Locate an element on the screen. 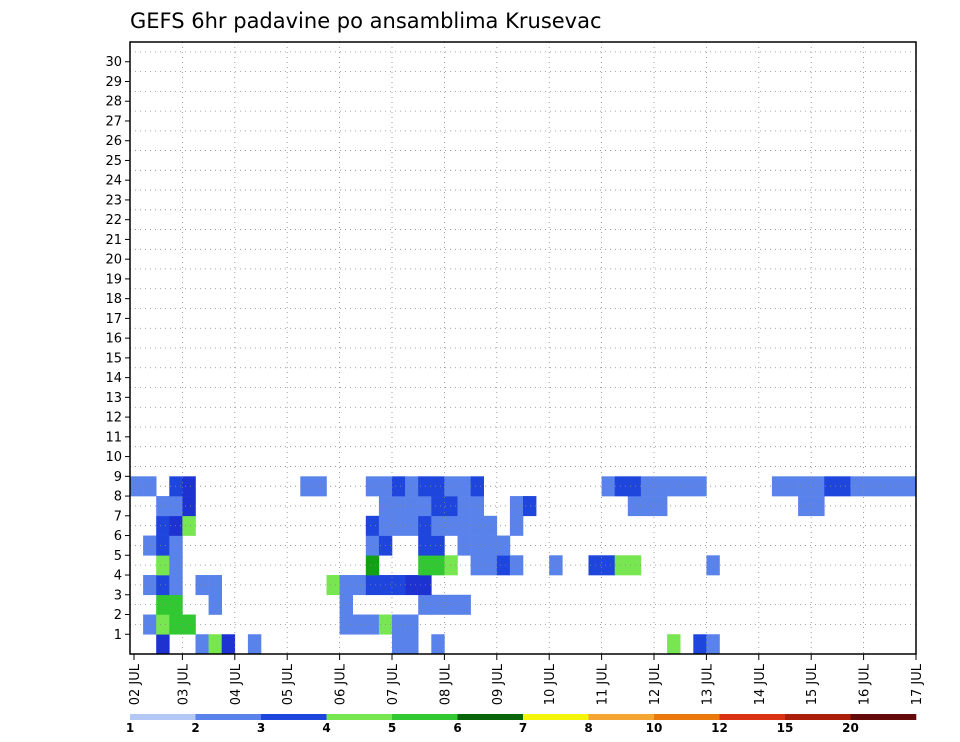  colorbar-label: 4 is located at coordinates (326, 728).